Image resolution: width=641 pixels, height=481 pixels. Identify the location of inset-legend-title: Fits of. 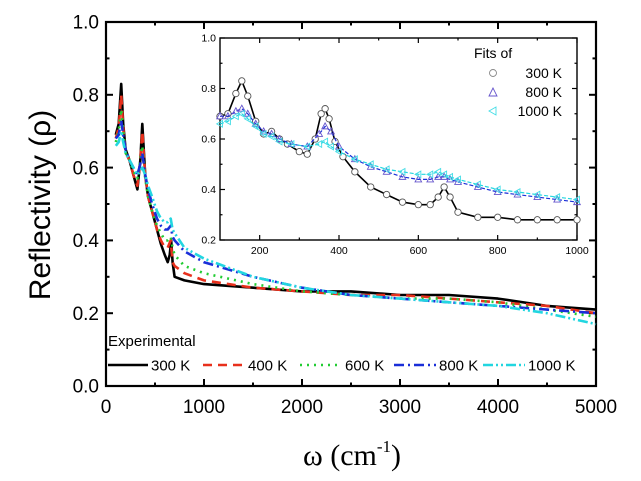
(493, 53).